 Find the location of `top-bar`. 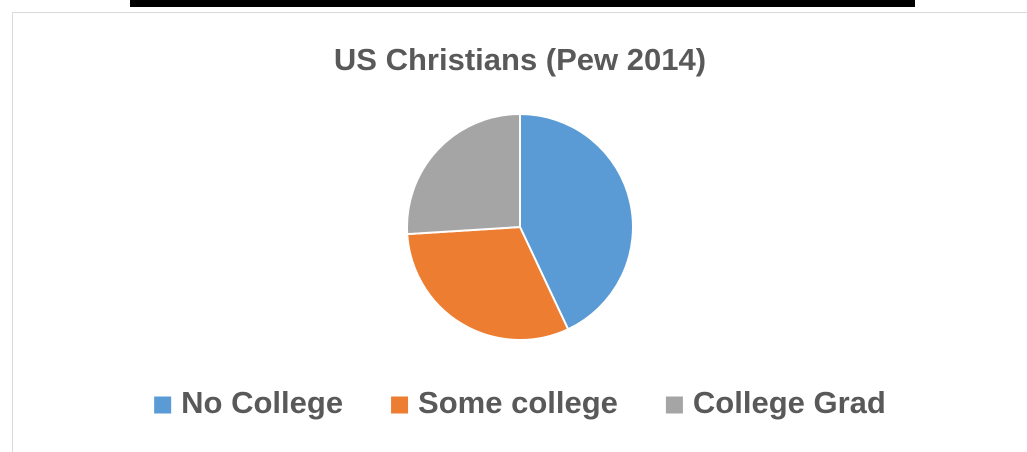

top-bar is located at coordinates (522, 3).